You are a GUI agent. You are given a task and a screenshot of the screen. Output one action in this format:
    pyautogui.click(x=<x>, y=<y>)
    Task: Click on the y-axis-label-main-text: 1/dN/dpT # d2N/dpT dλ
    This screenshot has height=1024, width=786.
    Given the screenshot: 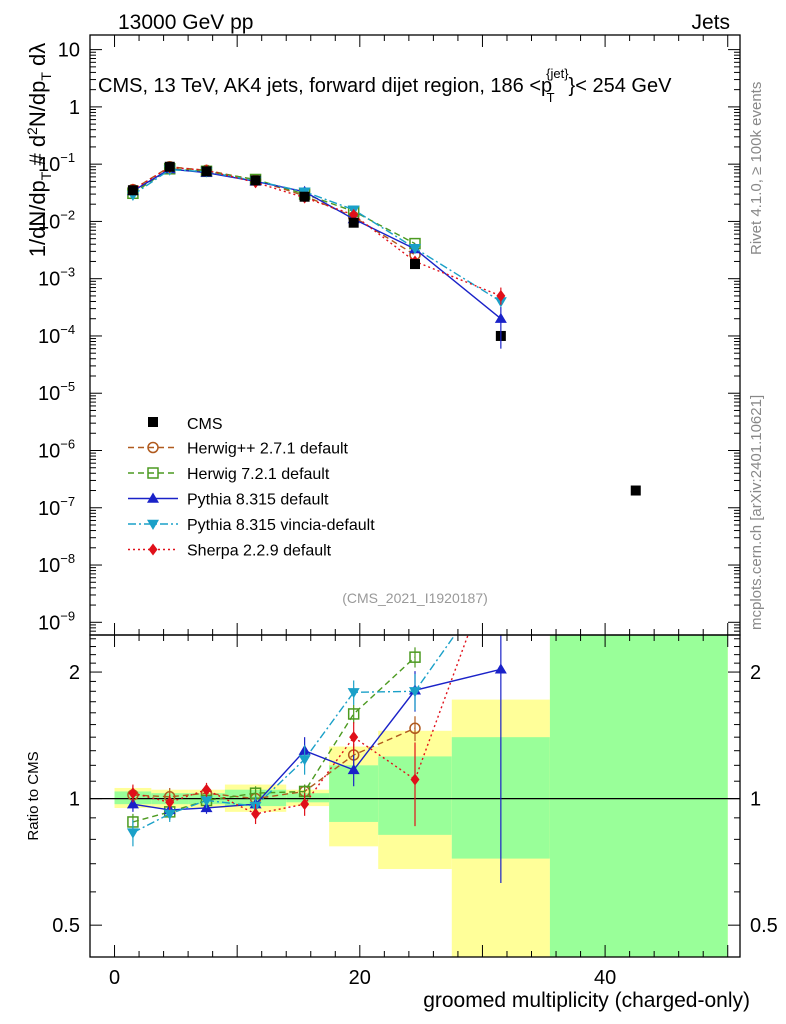 What is the action you would take?
    pyautogui.click(x=39, y=150)
    